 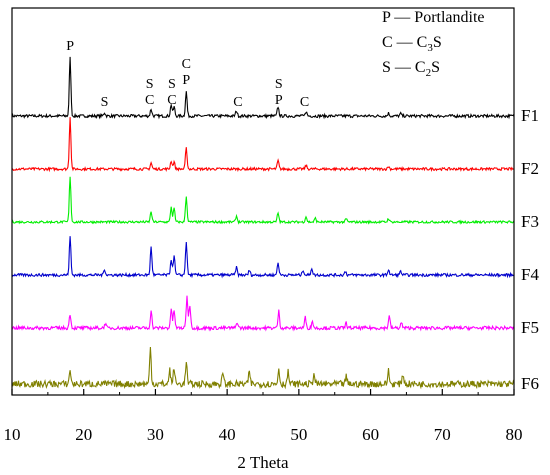 What do you see at coordinates (412, 44) in the screenshot?
I see `legend-entry: C — C3S` at bounding box center [412, 44].